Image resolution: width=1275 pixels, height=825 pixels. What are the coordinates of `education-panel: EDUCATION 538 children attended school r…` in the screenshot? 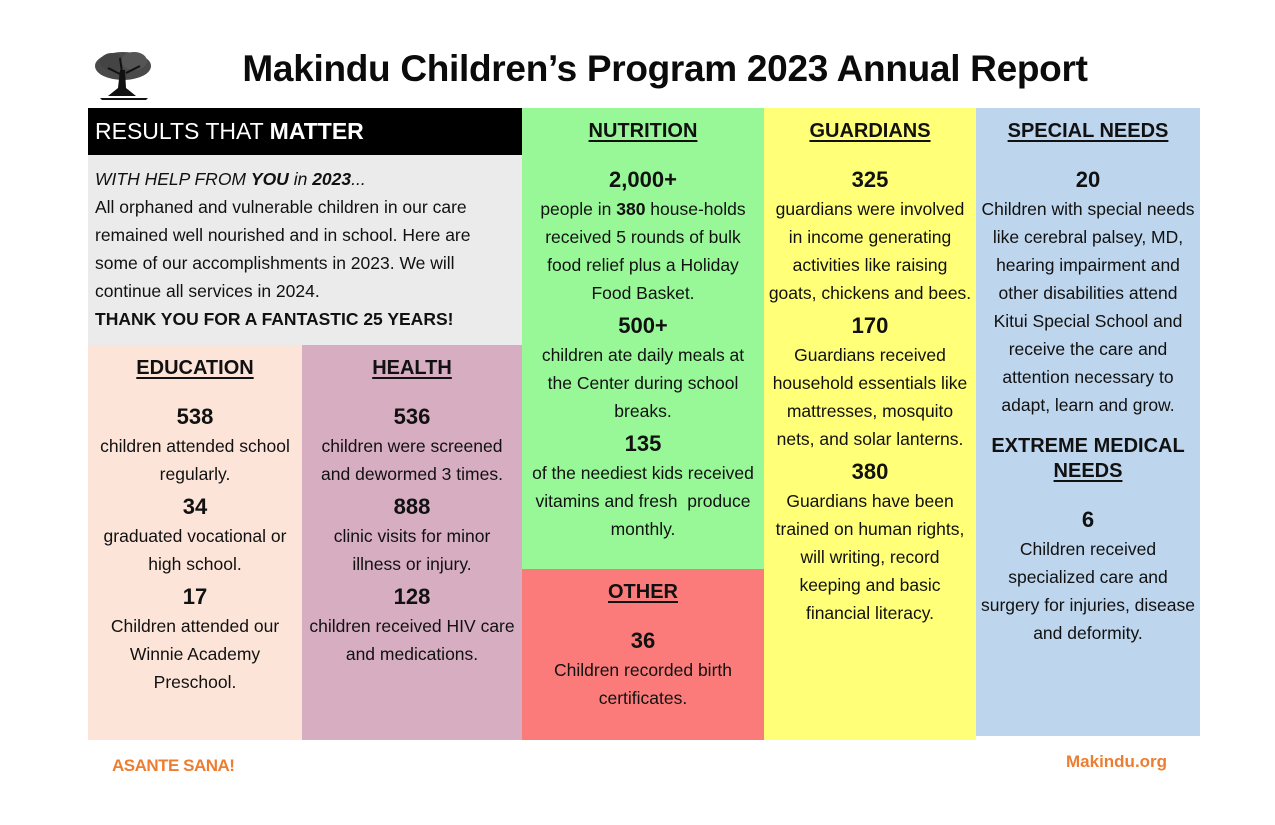 It's located at (195, 542).